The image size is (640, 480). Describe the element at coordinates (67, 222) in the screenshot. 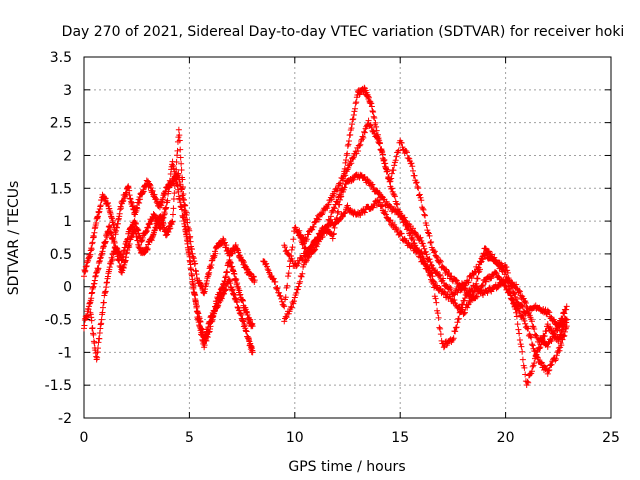

I see `y-tick-label: 1` at that location.